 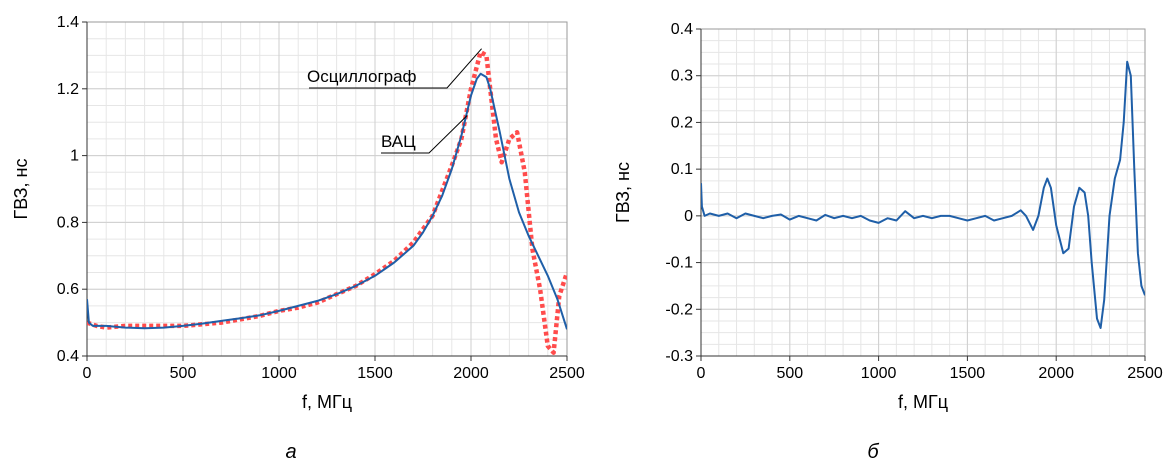 What do you see at coordinates (394, 101) in the screenshot?
I see `annotations: Осциллограф ВАЦ` at bounding box center [394, 101].